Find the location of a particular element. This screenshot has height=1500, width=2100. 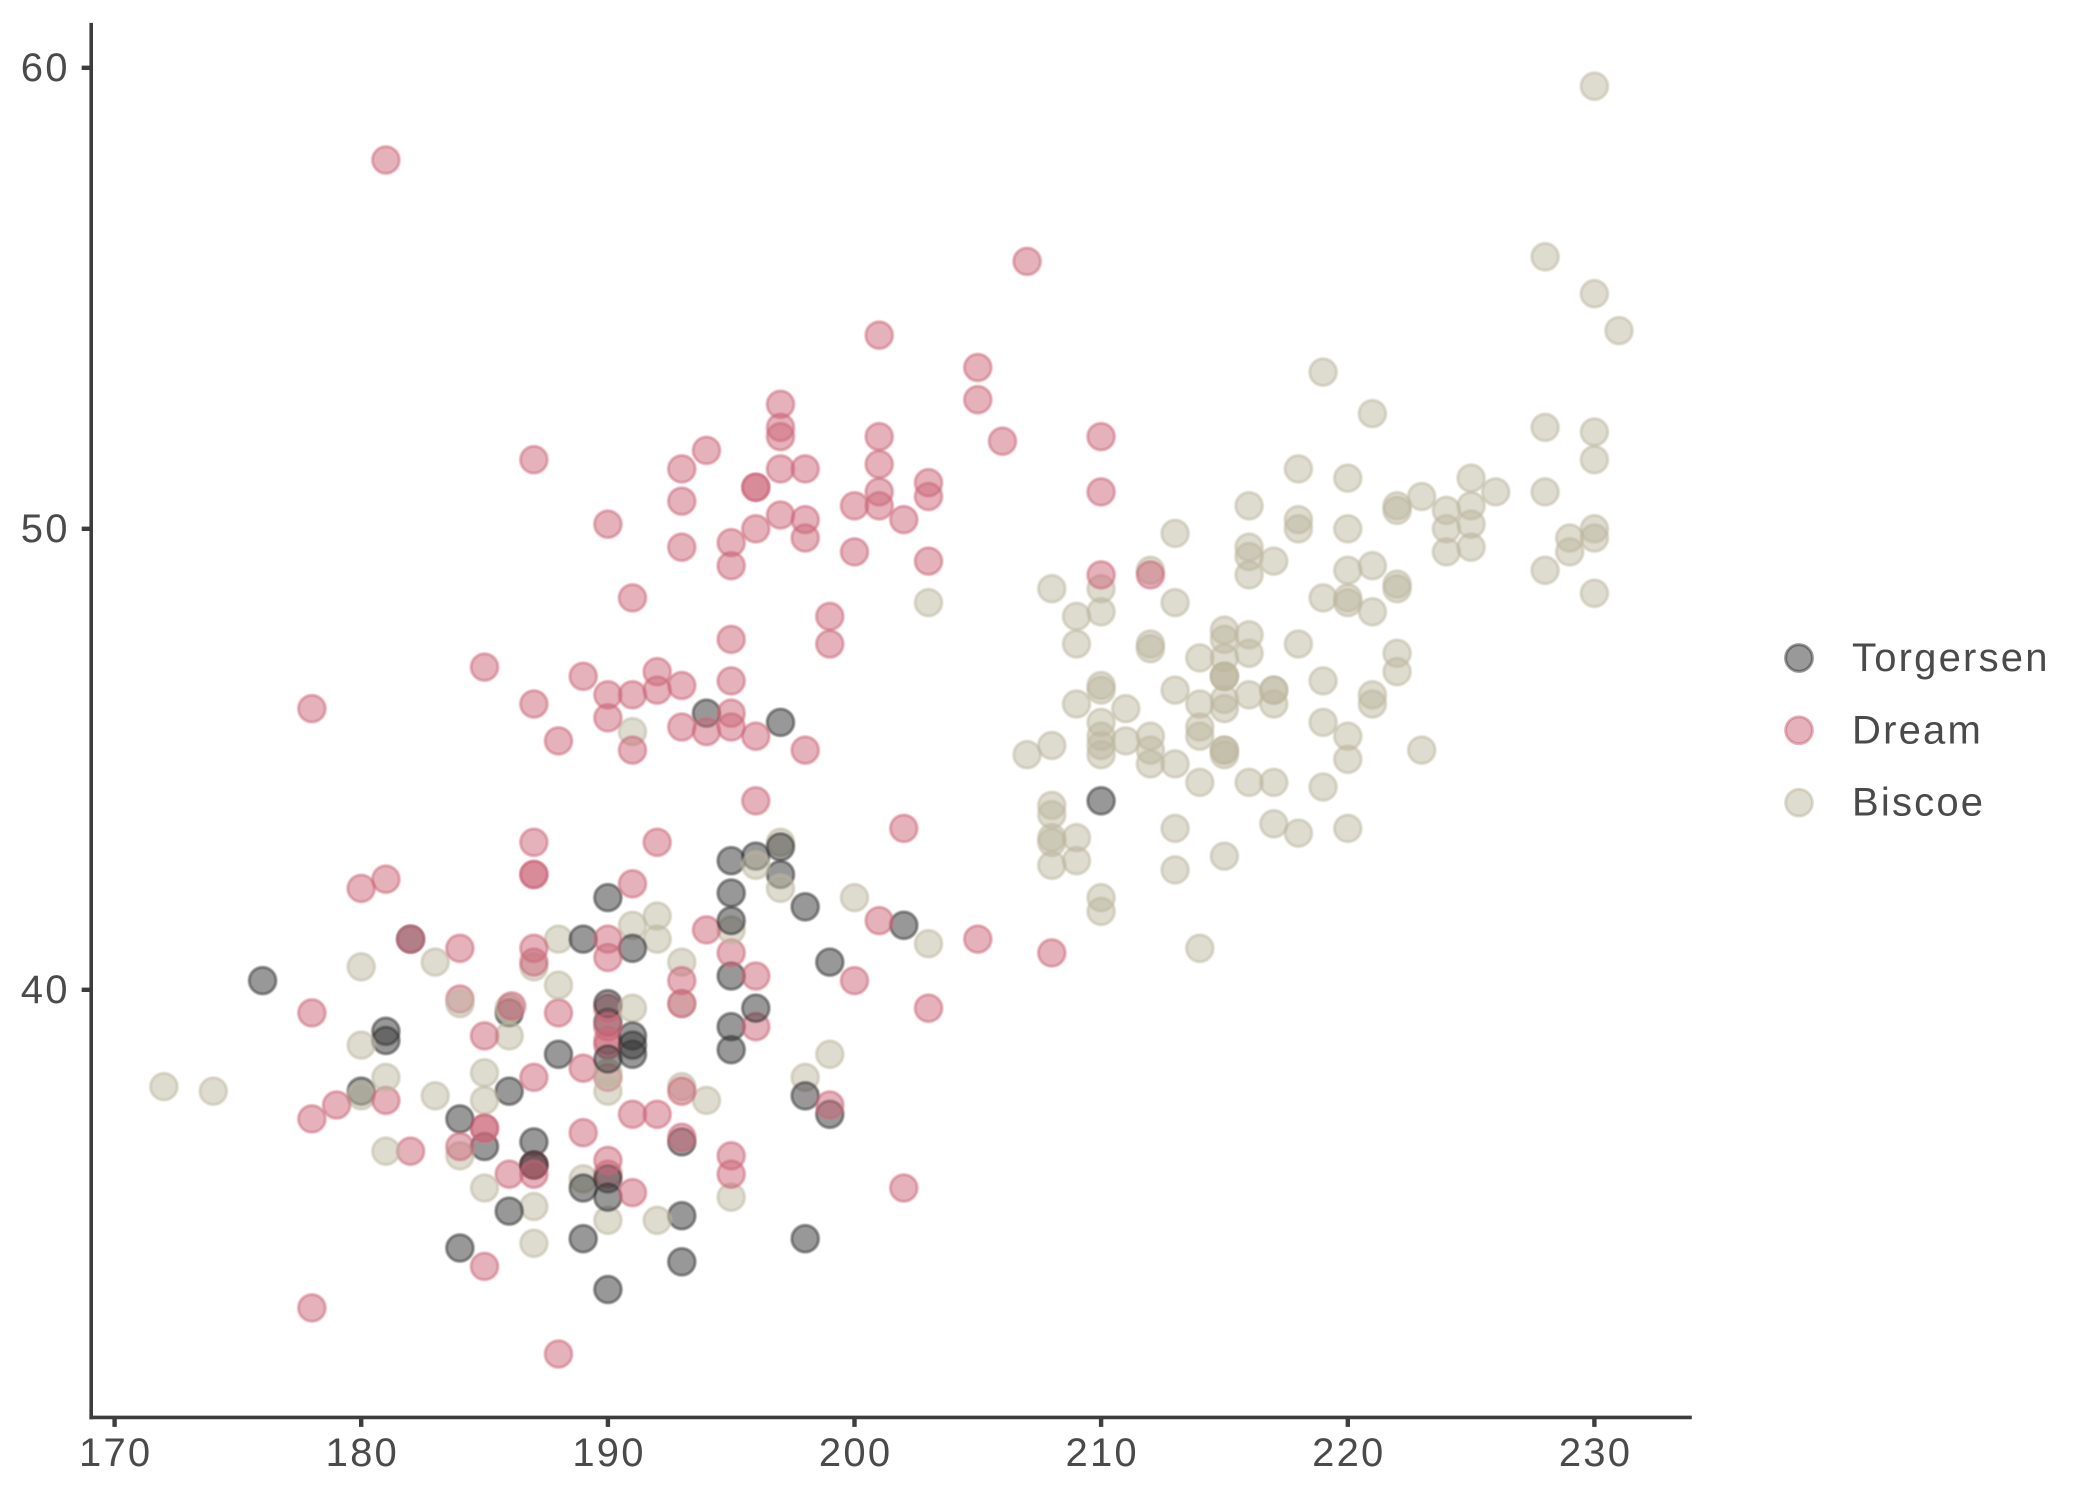

svg-text: Biscoe is located at coordinates (1918, 803).